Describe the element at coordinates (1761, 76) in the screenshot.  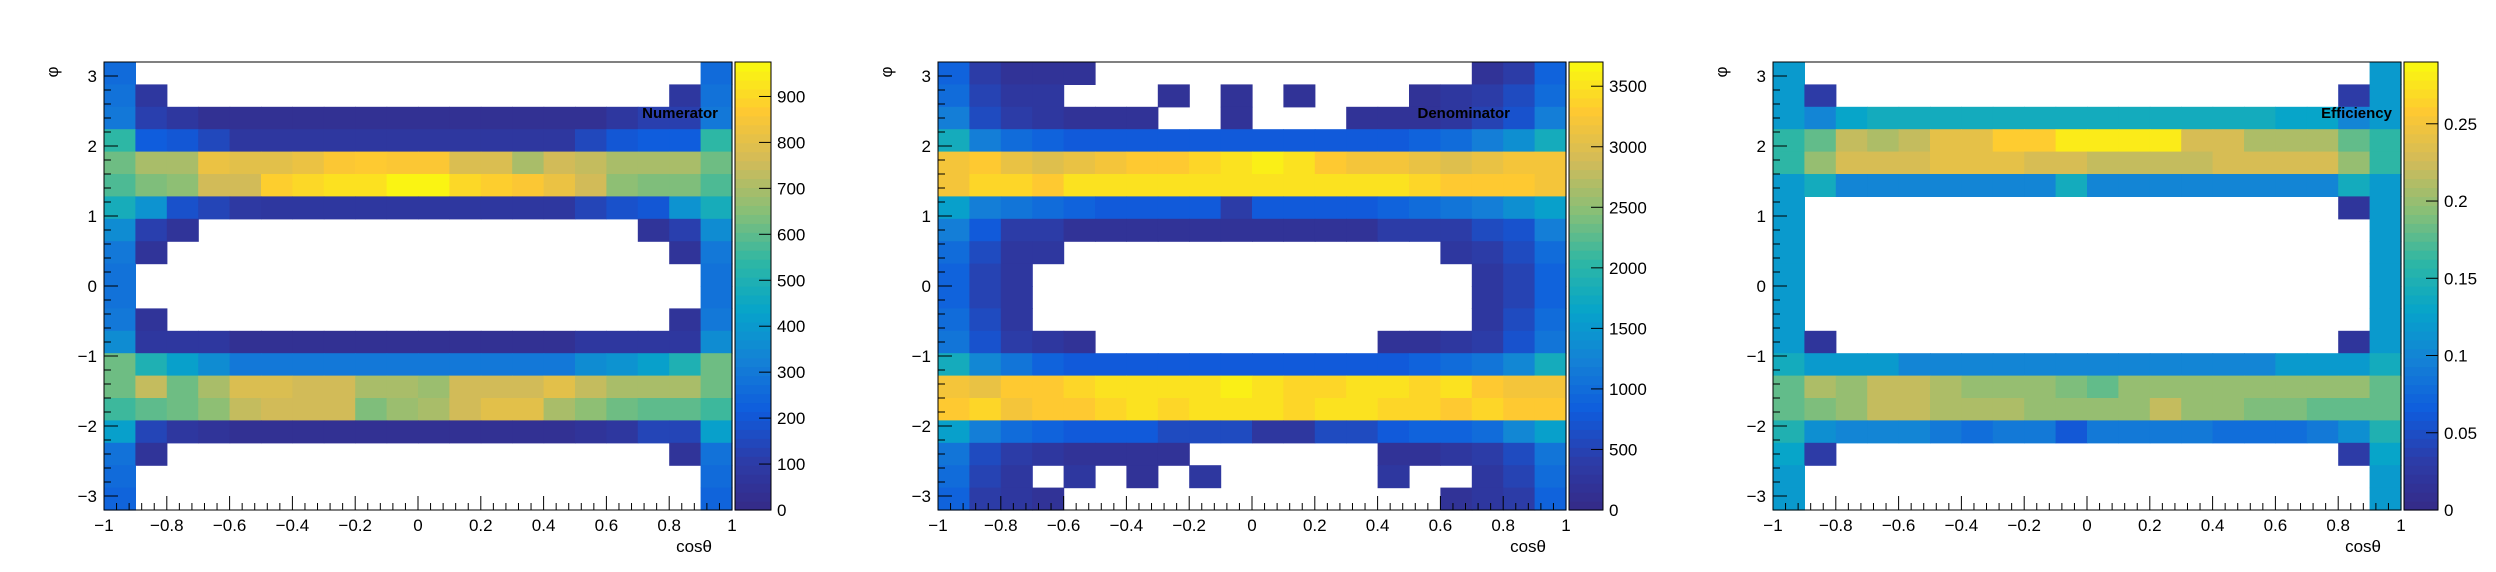
I see `y-tick-label: 3` at that location.